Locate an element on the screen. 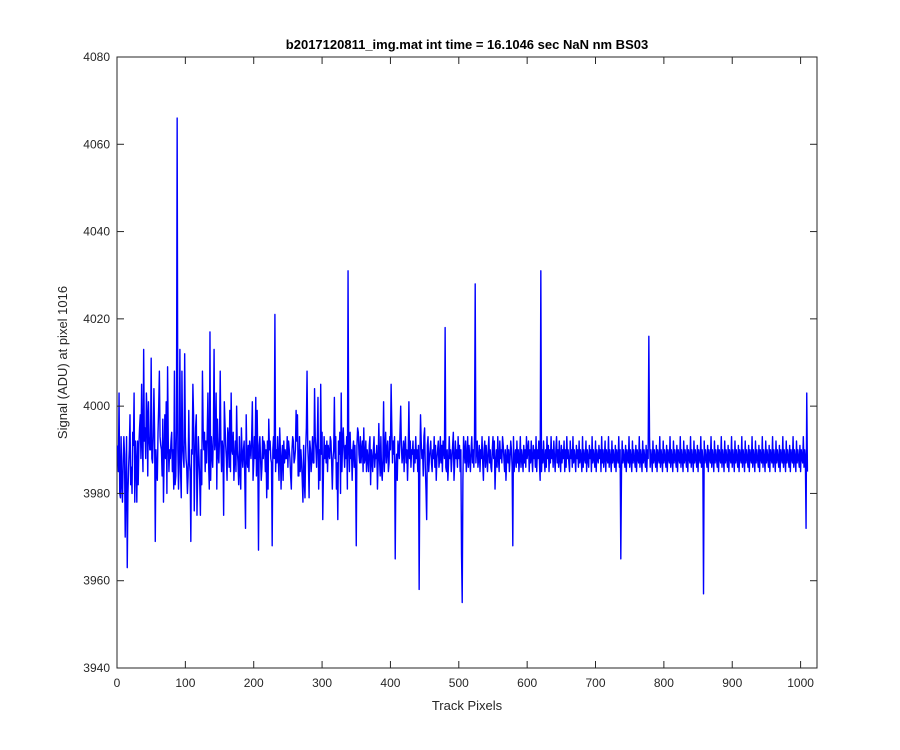  y-tick-label: 3940 is located at coordinates (96, 668).